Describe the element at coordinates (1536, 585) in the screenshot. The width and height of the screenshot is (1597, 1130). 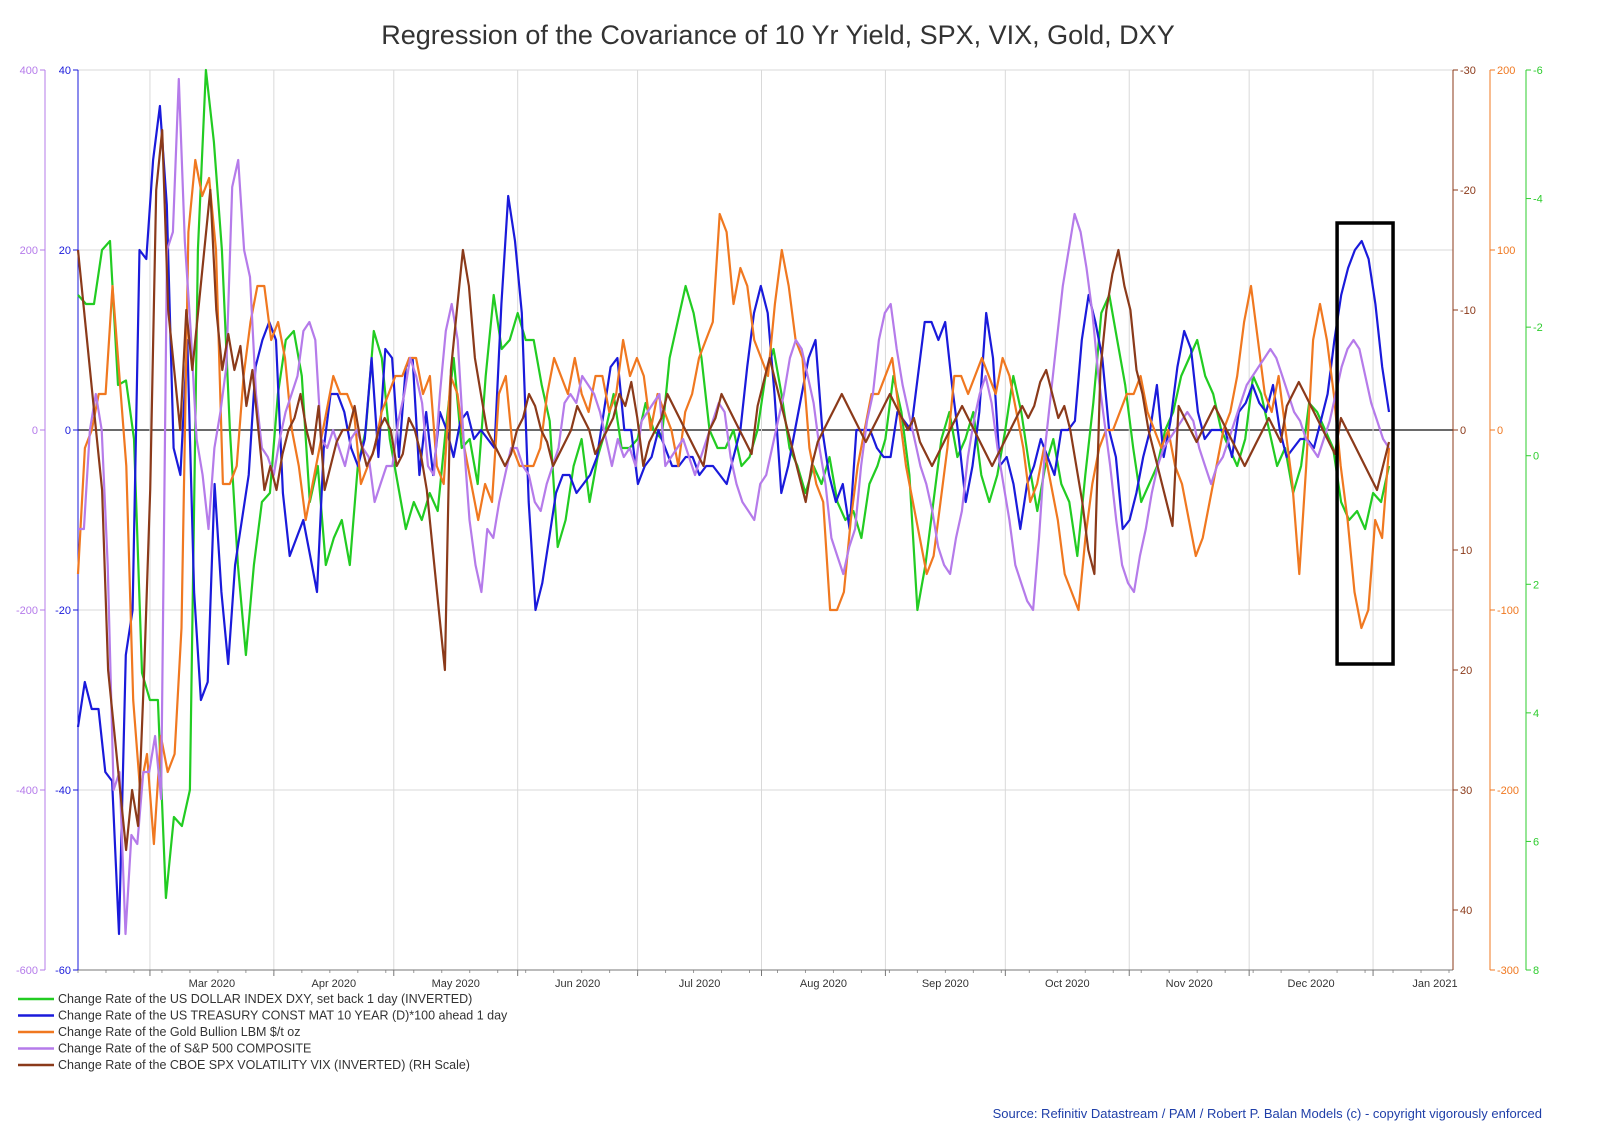
I see `right_green-tick-label: 2` at that location.